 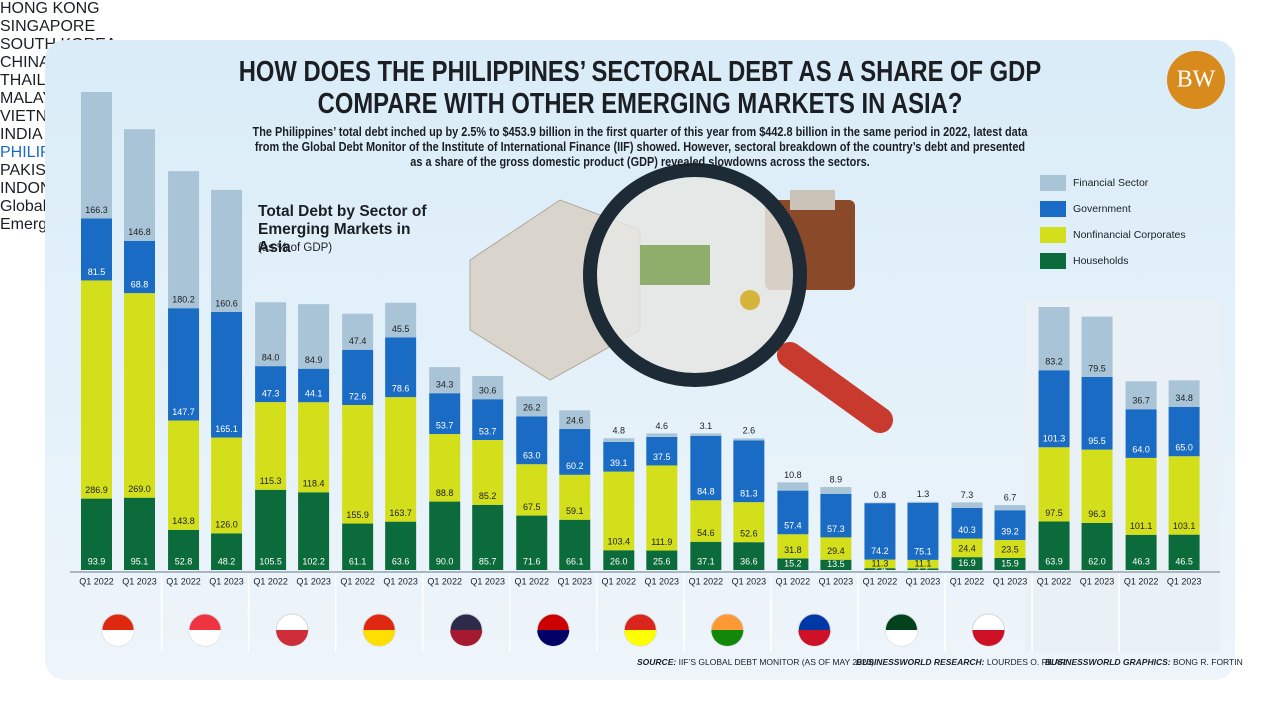 What do you see at coordinates (270, 561) in the screenshot?
I see `value-label: 105.5` at bounding box center [270, 561].